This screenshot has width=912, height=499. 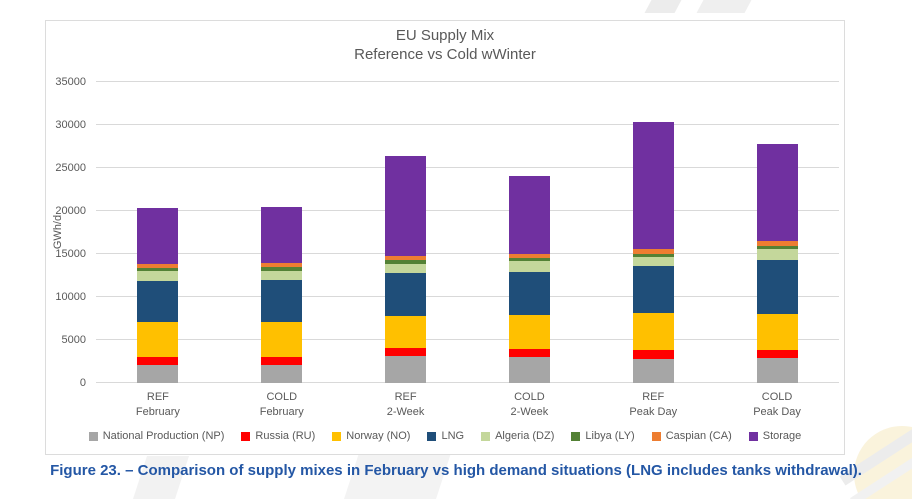 What do you see at coordinates (70, 168) in the screenshot?
I see `y-tick-label-25000: 25000` at bounding box center [70, 168].